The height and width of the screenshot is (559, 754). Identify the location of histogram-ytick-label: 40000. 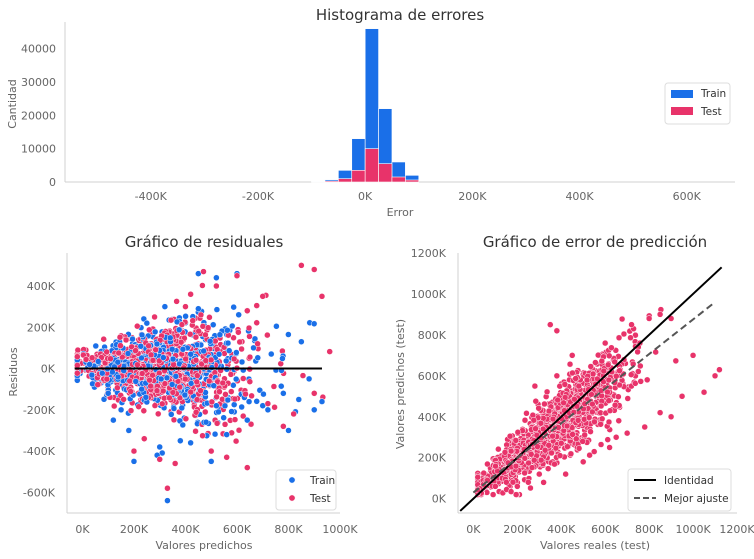
(38, 49).